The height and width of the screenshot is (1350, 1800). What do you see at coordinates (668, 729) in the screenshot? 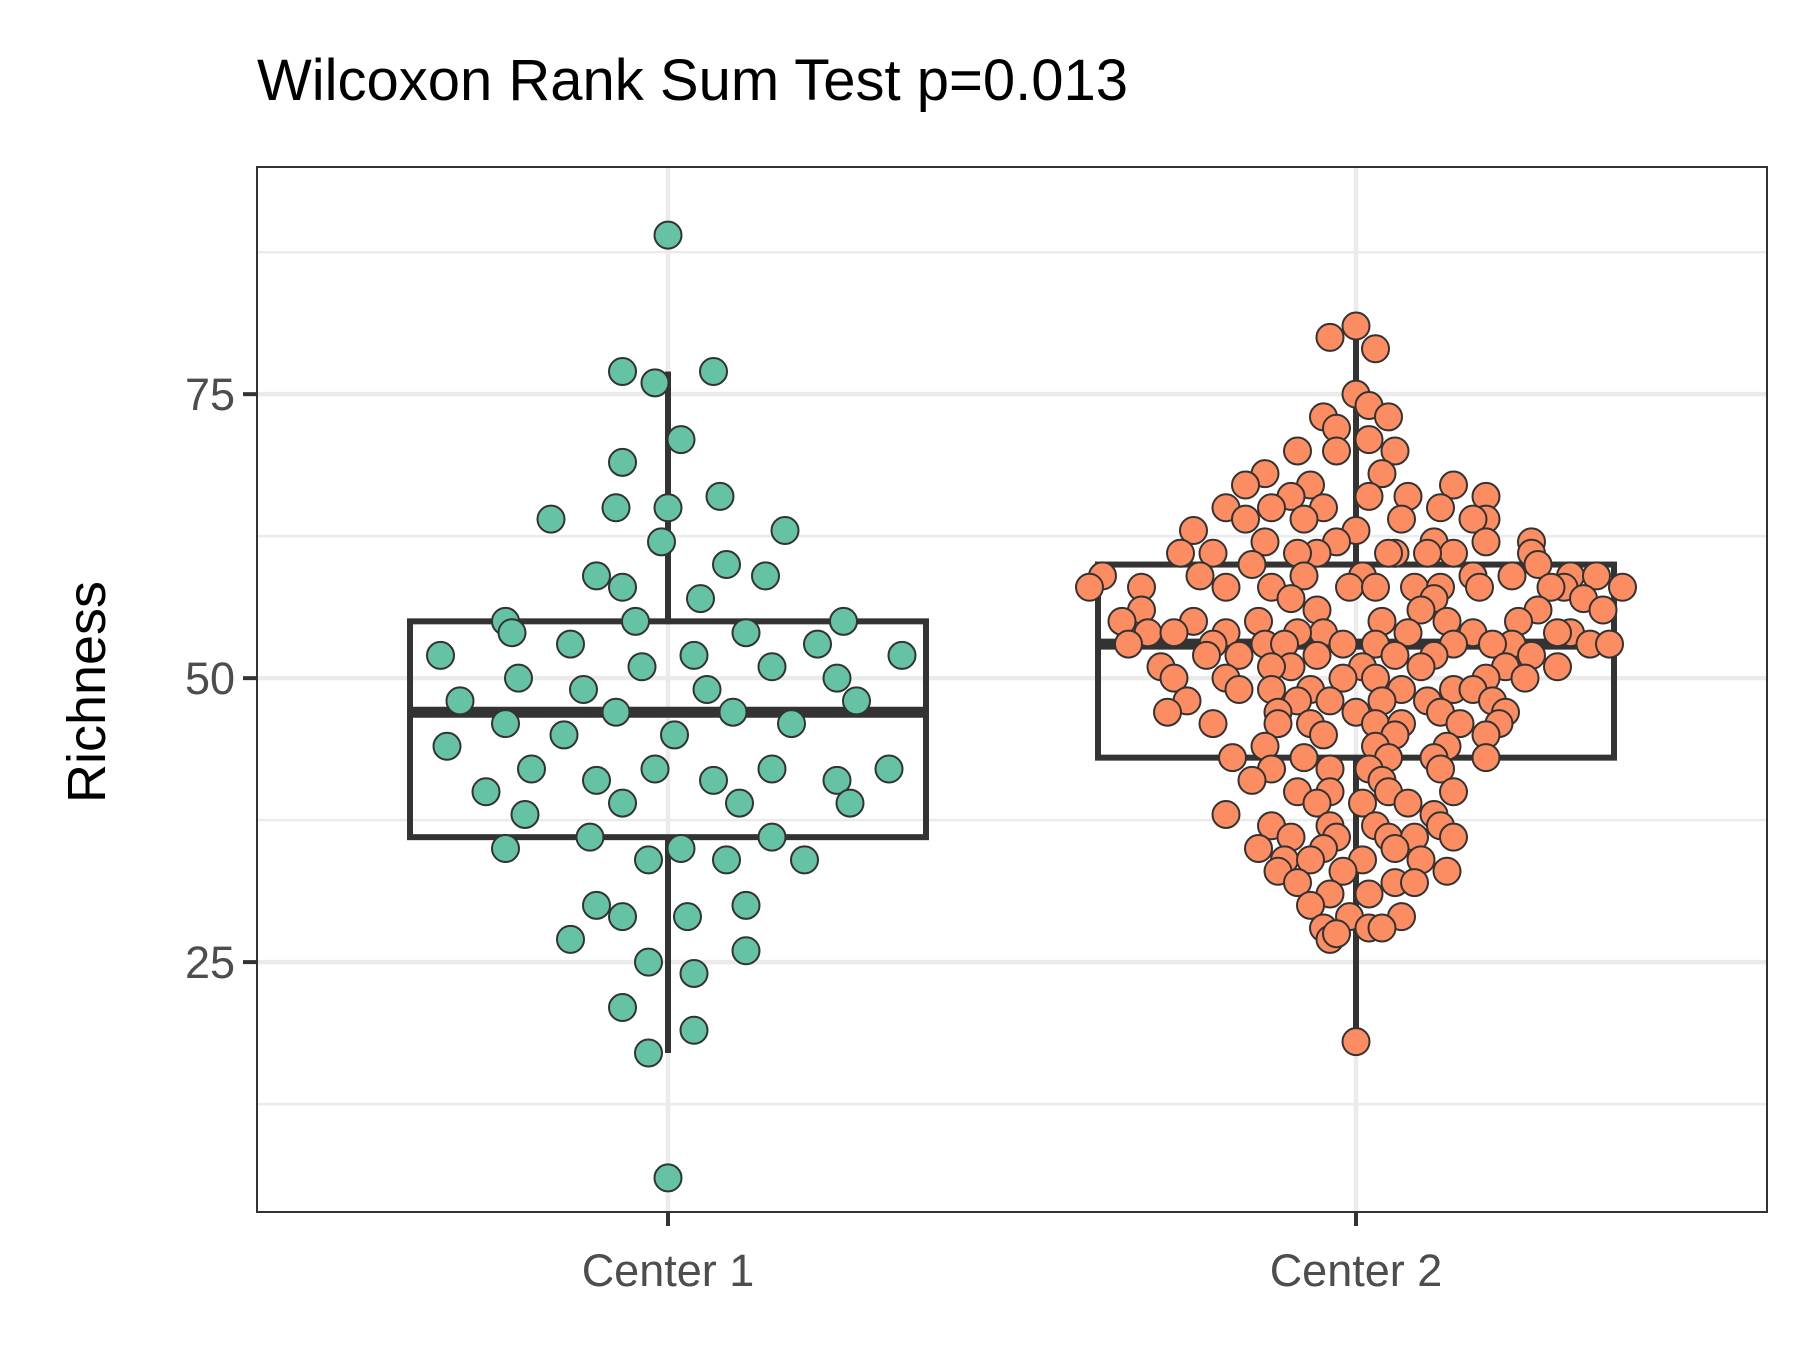
I see `box` at bounding box center [668, 729].